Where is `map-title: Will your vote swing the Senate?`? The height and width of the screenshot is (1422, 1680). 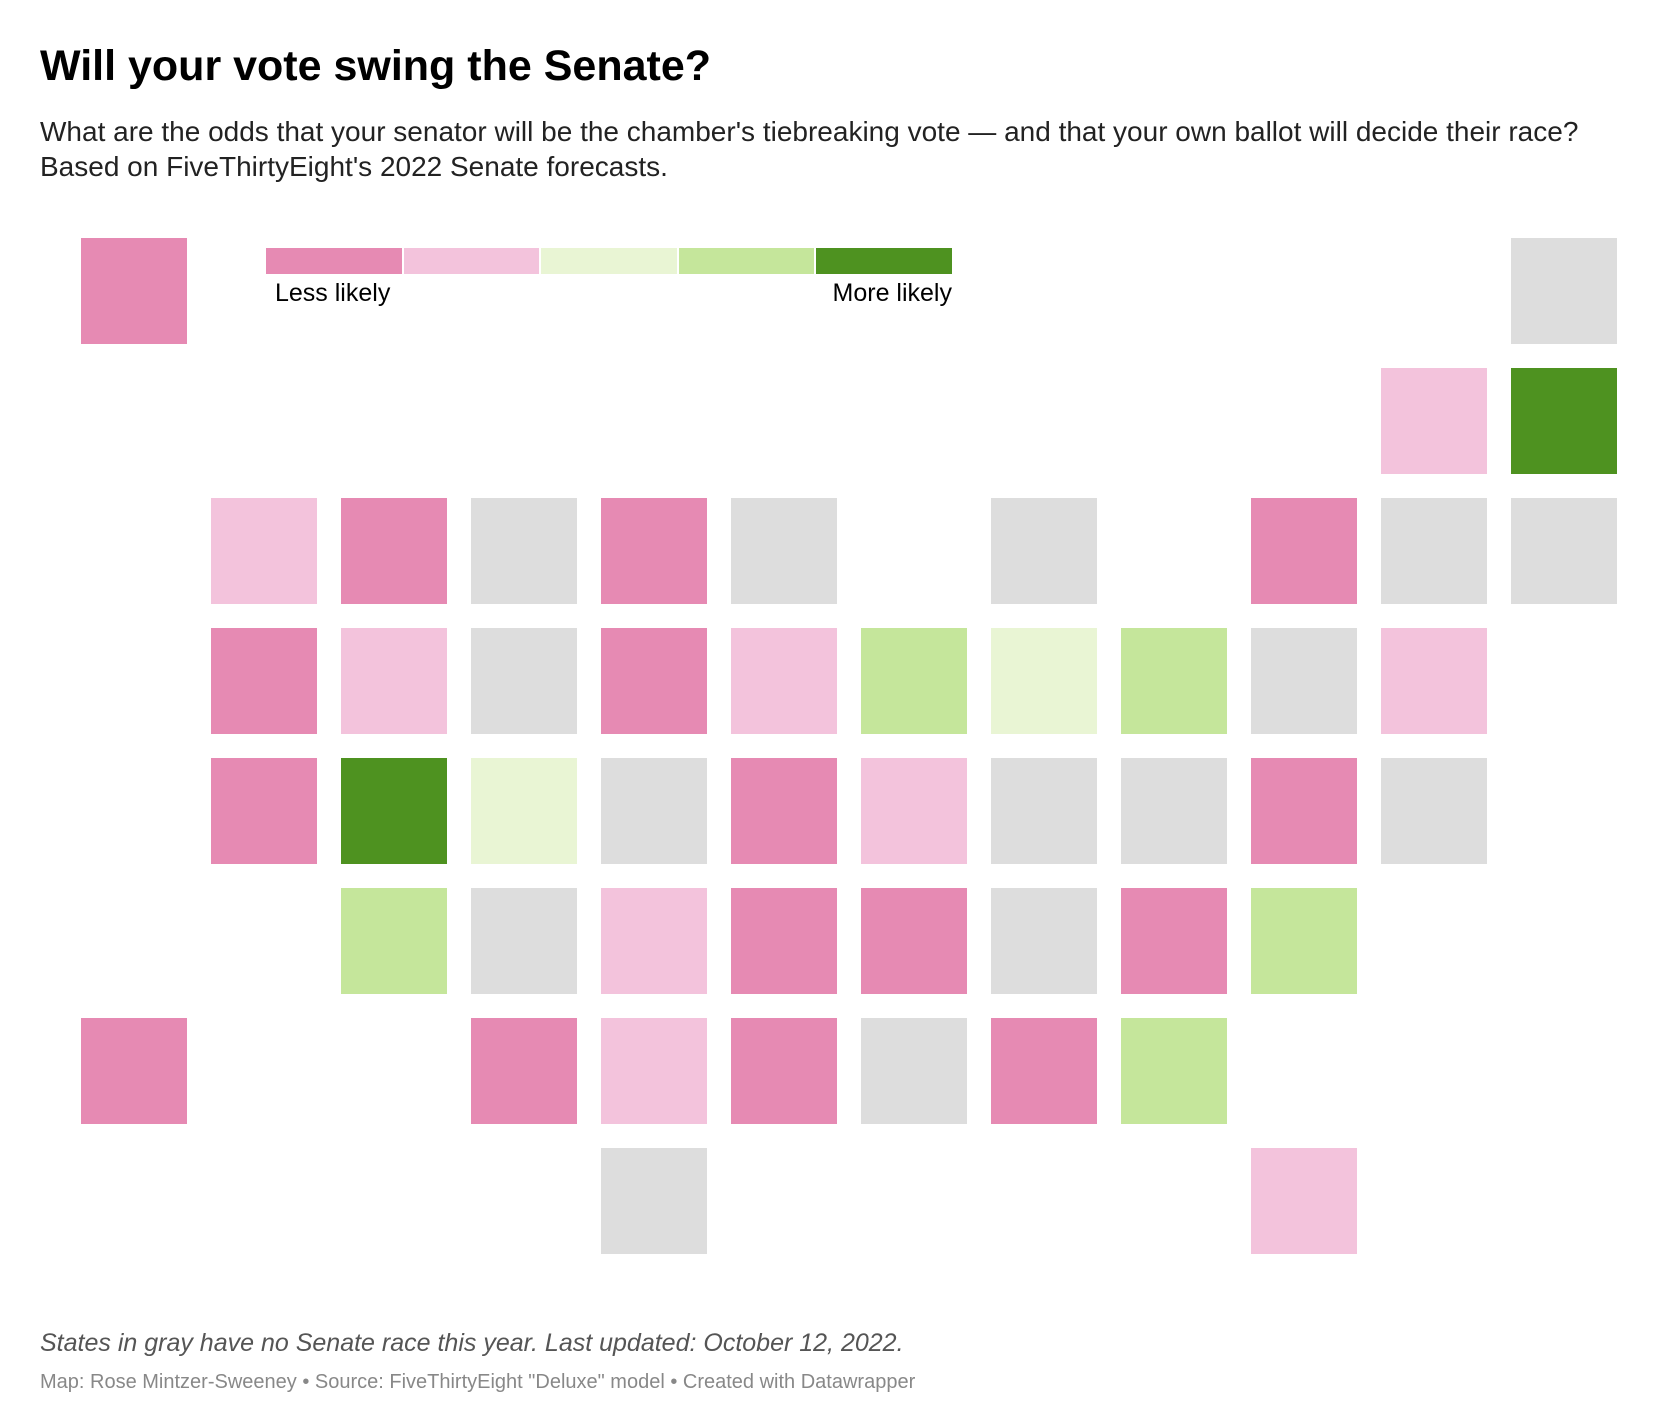 map-title: Will your vote swing the Senate? is located at coordinates (375, 66).